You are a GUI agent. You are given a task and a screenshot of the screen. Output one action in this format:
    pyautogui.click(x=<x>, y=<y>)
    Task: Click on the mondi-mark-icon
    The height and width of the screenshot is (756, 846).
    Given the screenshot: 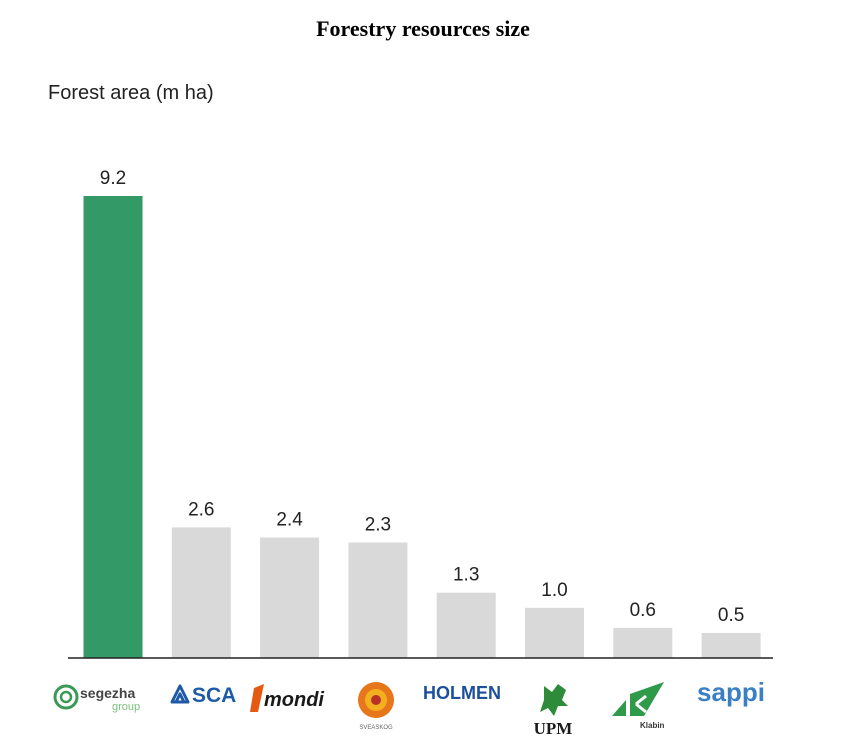 What is the action you would take?
    pyautogui.click(x=257, y=698)
    